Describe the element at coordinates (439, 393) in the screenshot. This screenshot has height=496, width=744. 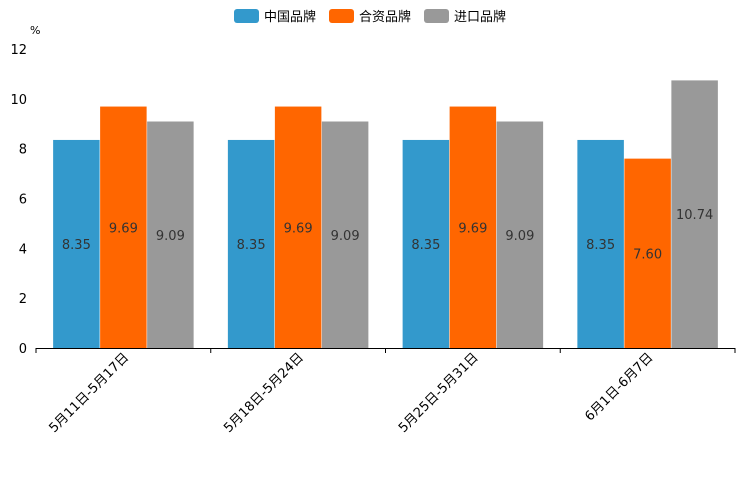
I see `x-category-label: 5月25日-5月31日` at that location.